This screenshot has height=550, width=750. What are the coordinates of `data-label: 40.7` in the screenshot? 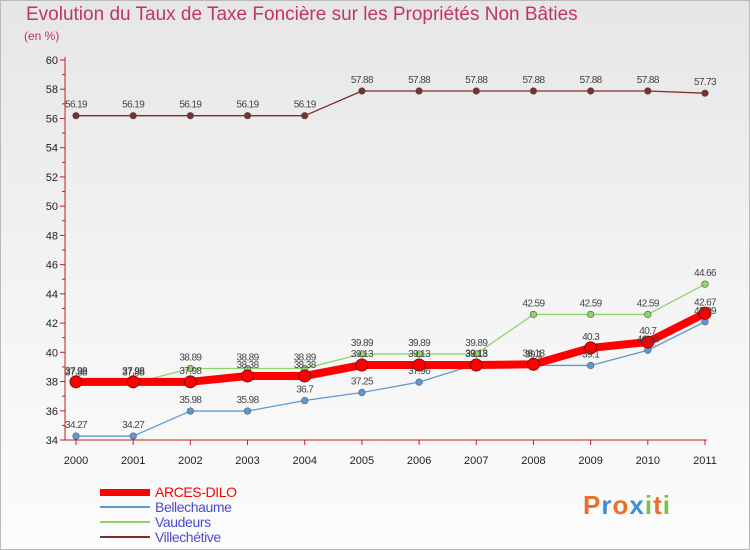 It's located at (648, 331).